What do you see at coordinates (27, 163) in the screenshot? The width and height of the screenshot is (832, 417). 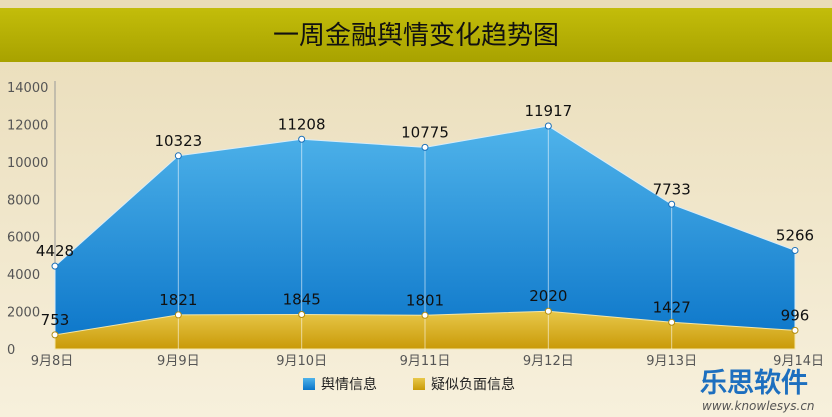 I see `y-tick-label: 10000` at bounding box center [27, 163].